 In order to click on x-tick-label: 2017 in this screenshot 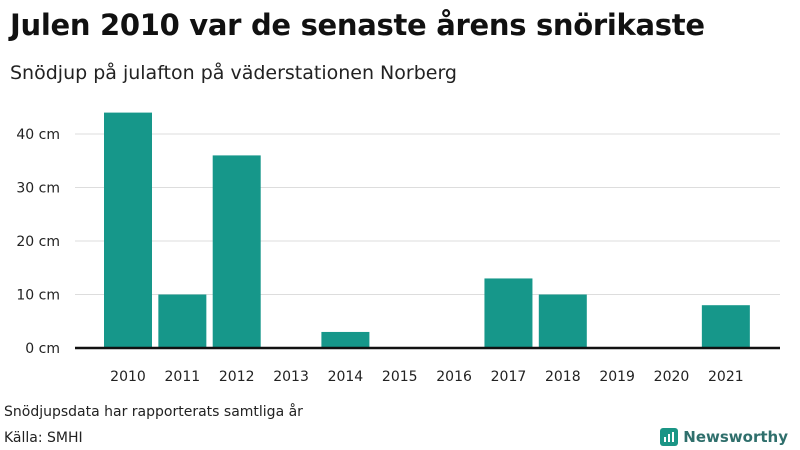, I will do `click(509, 377)`.